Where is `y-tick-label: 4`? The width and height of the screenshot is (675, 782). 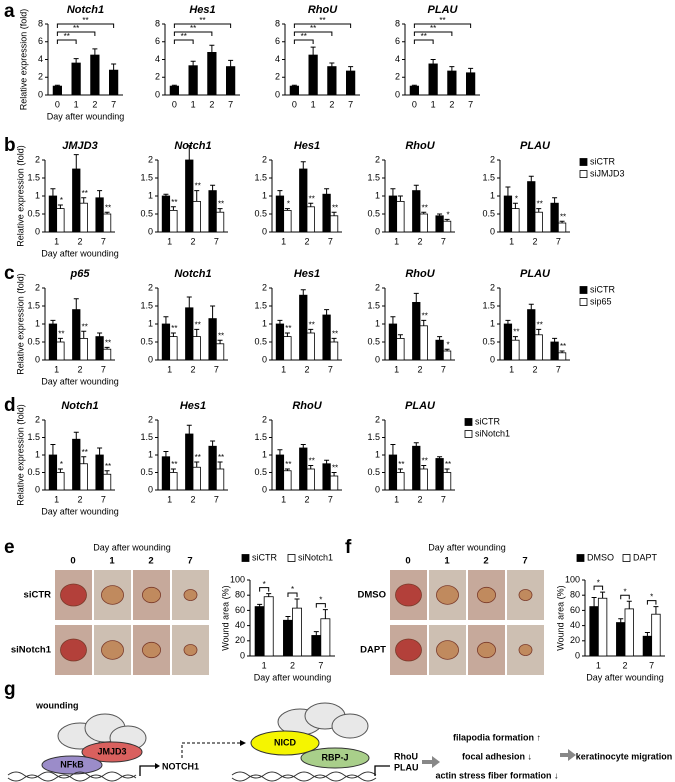 y-tick-label: 4 is located at coordinates (157, 59).